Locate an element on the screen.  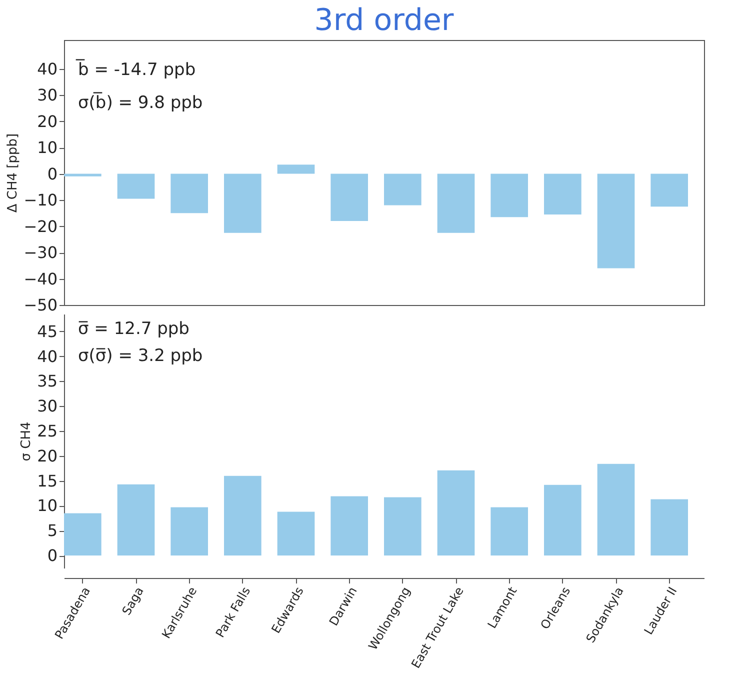
chart-title: 3rd order is located at coordinates (384, 20).